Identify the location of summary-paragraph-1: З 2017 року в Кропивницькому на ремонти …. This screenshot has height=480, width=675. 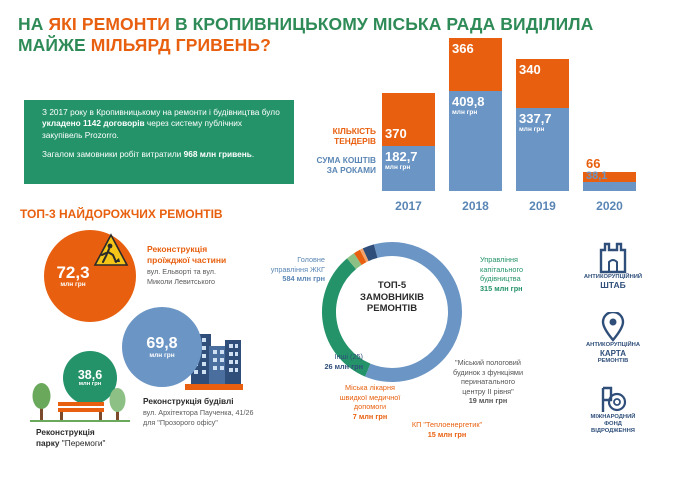
(161, 123).